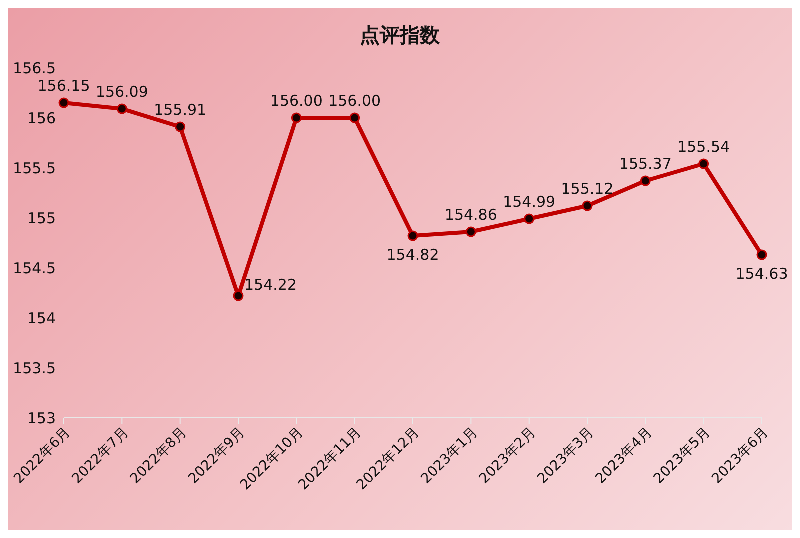  I want to click on data-label: 156.15, so click(64, 86).